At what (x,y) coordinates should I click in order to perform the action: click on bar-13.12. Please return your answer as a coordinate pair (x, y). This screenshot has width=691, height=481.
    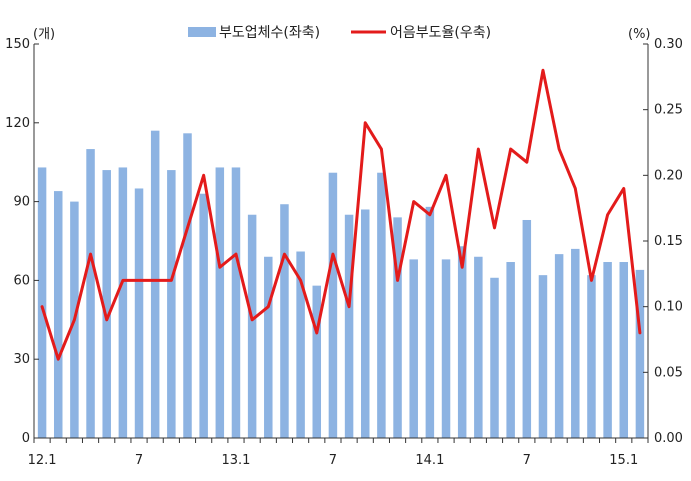
    Looking at the image, I should click on (413, 348).